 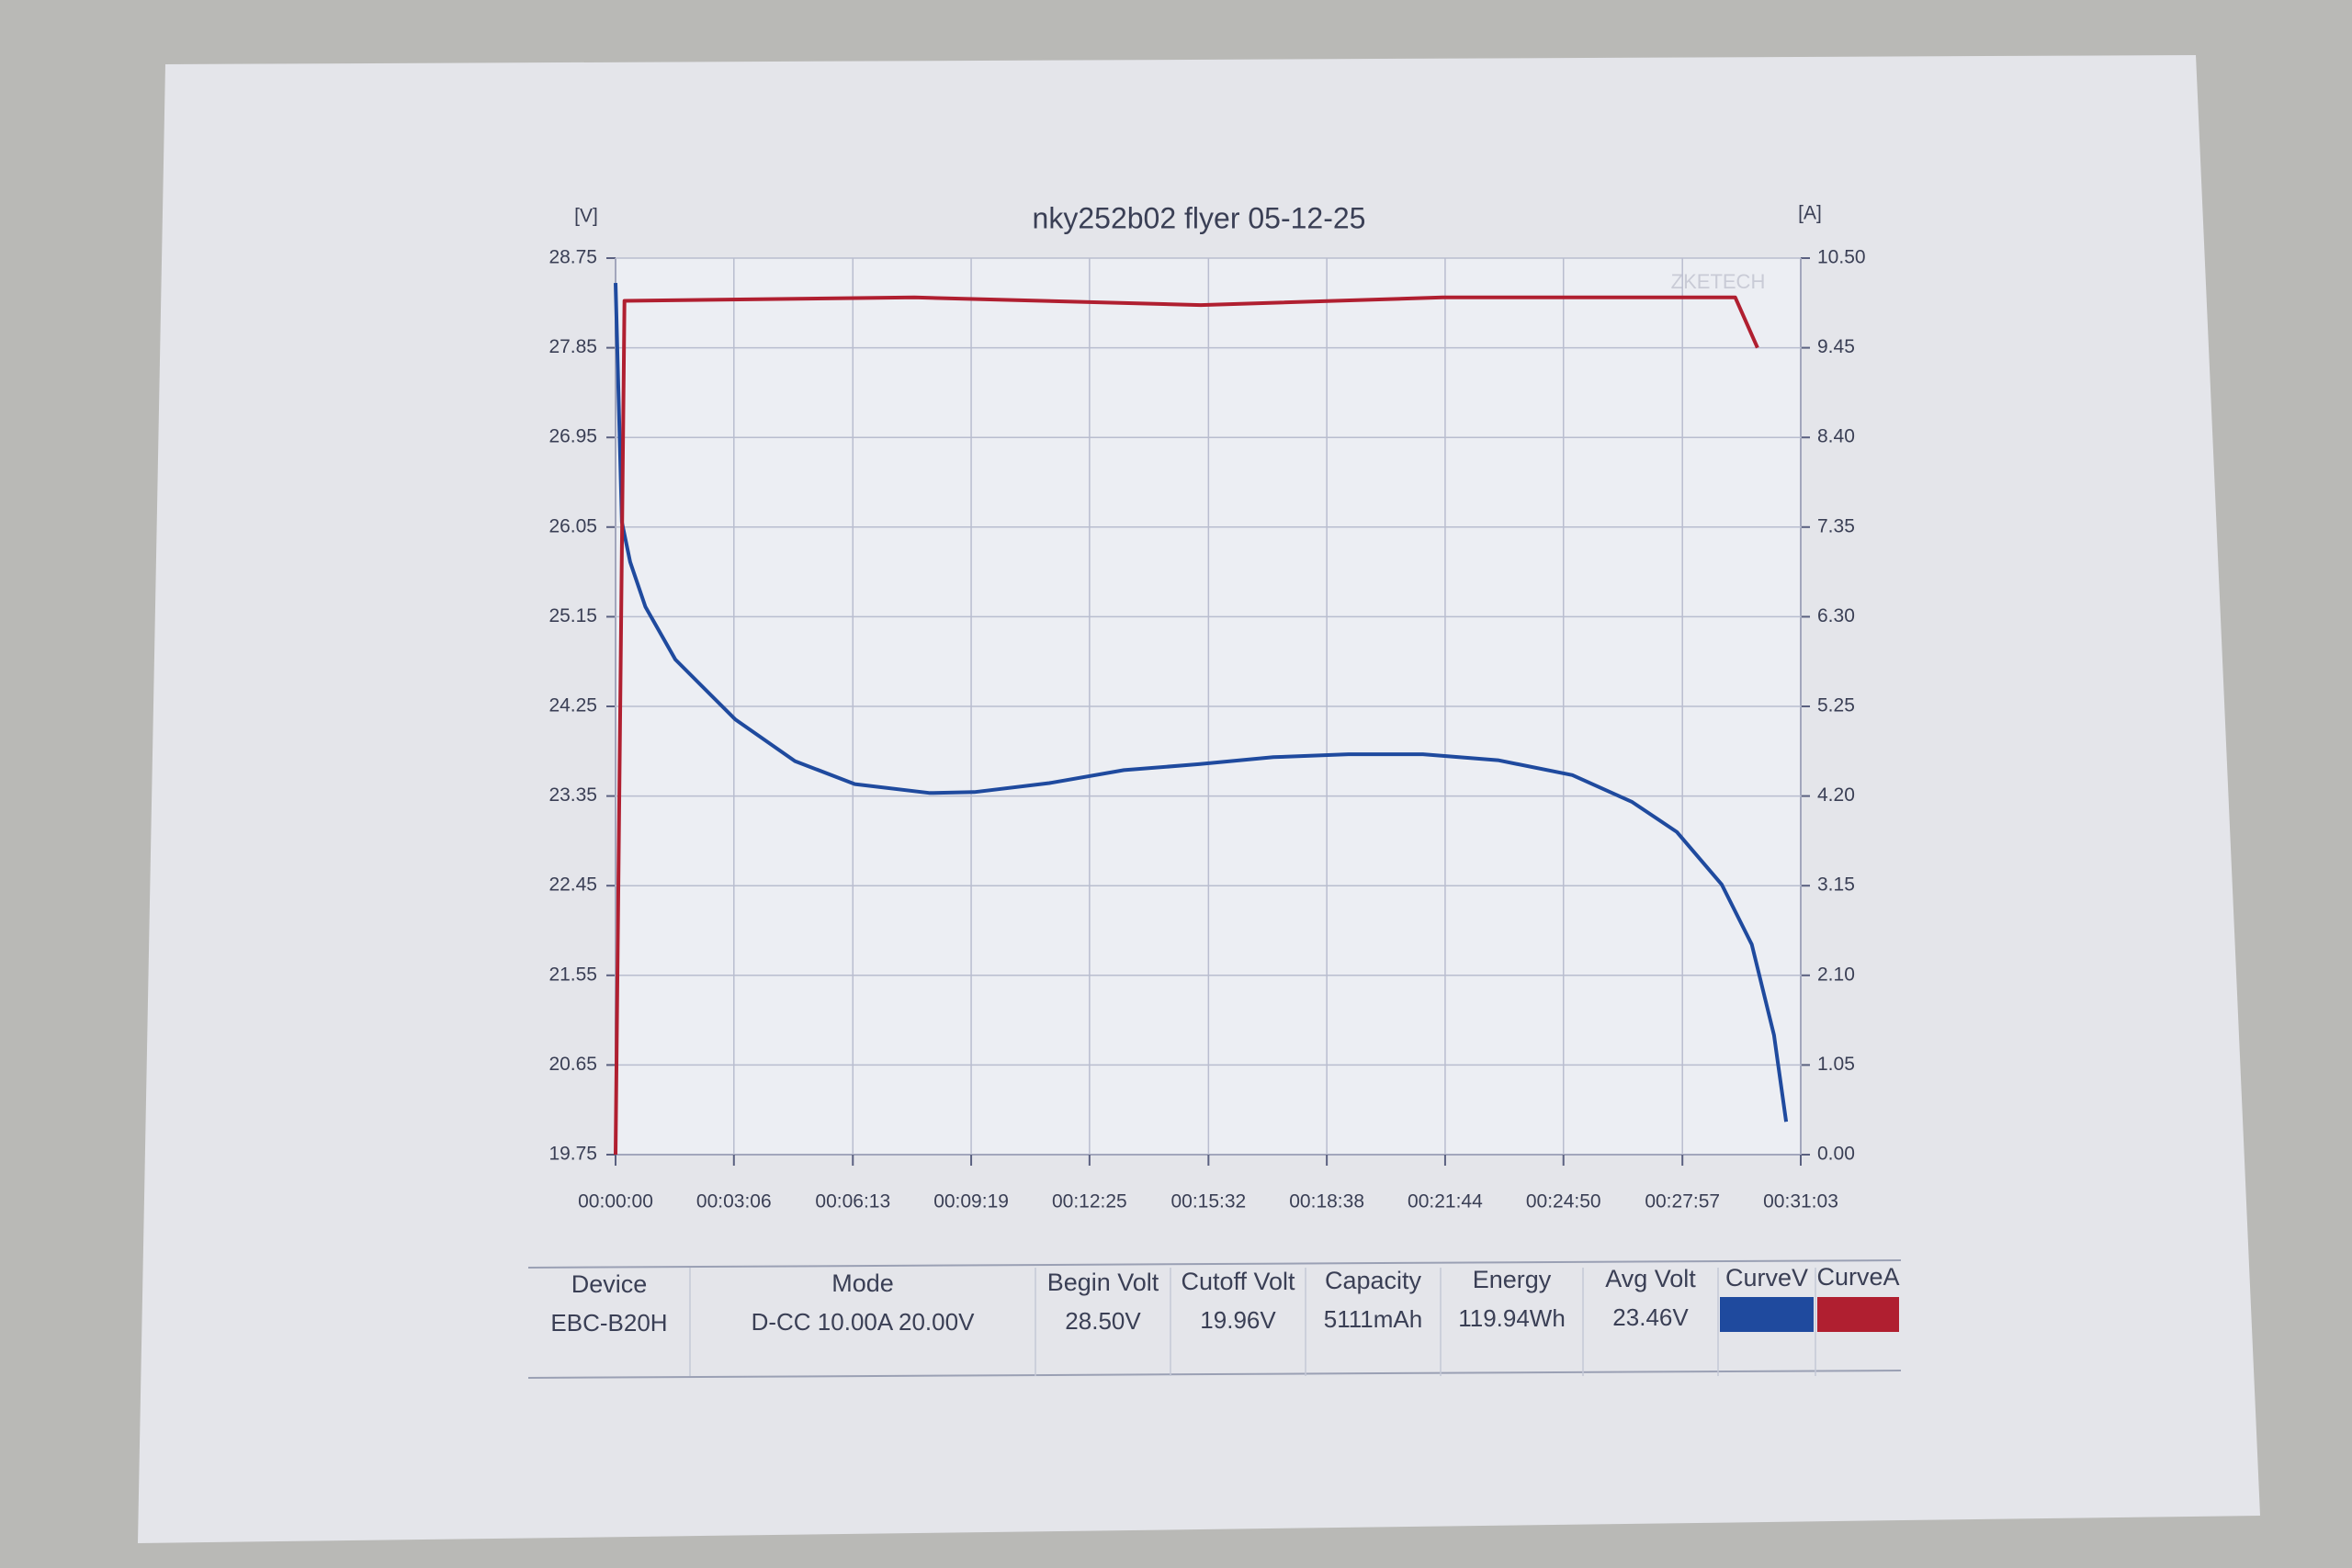 I want to click on table-header: CurveA, so click(x=1858, y=1277).